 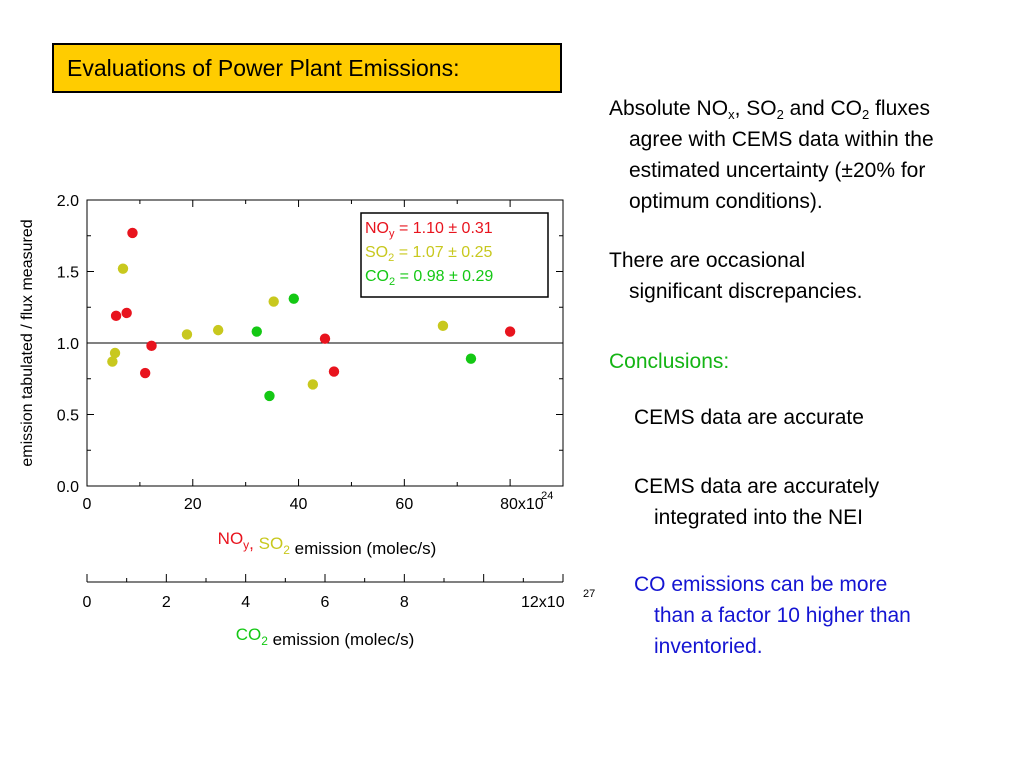 I want to click on x-bottom-tick-label: 12x10, so click(x=543, y=602).